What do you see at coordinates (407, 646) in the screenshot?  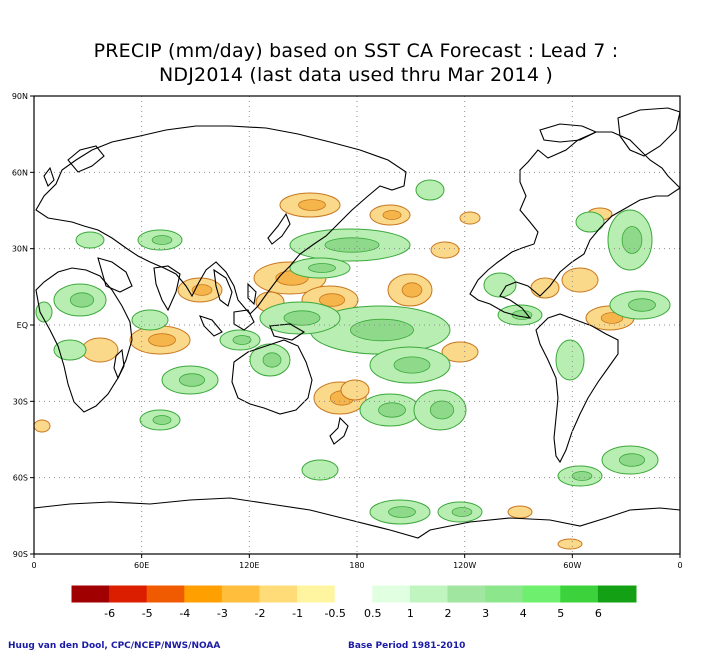 I see `credit-base-period: Base Period 1981-2010` at bounding box center [407, 646].